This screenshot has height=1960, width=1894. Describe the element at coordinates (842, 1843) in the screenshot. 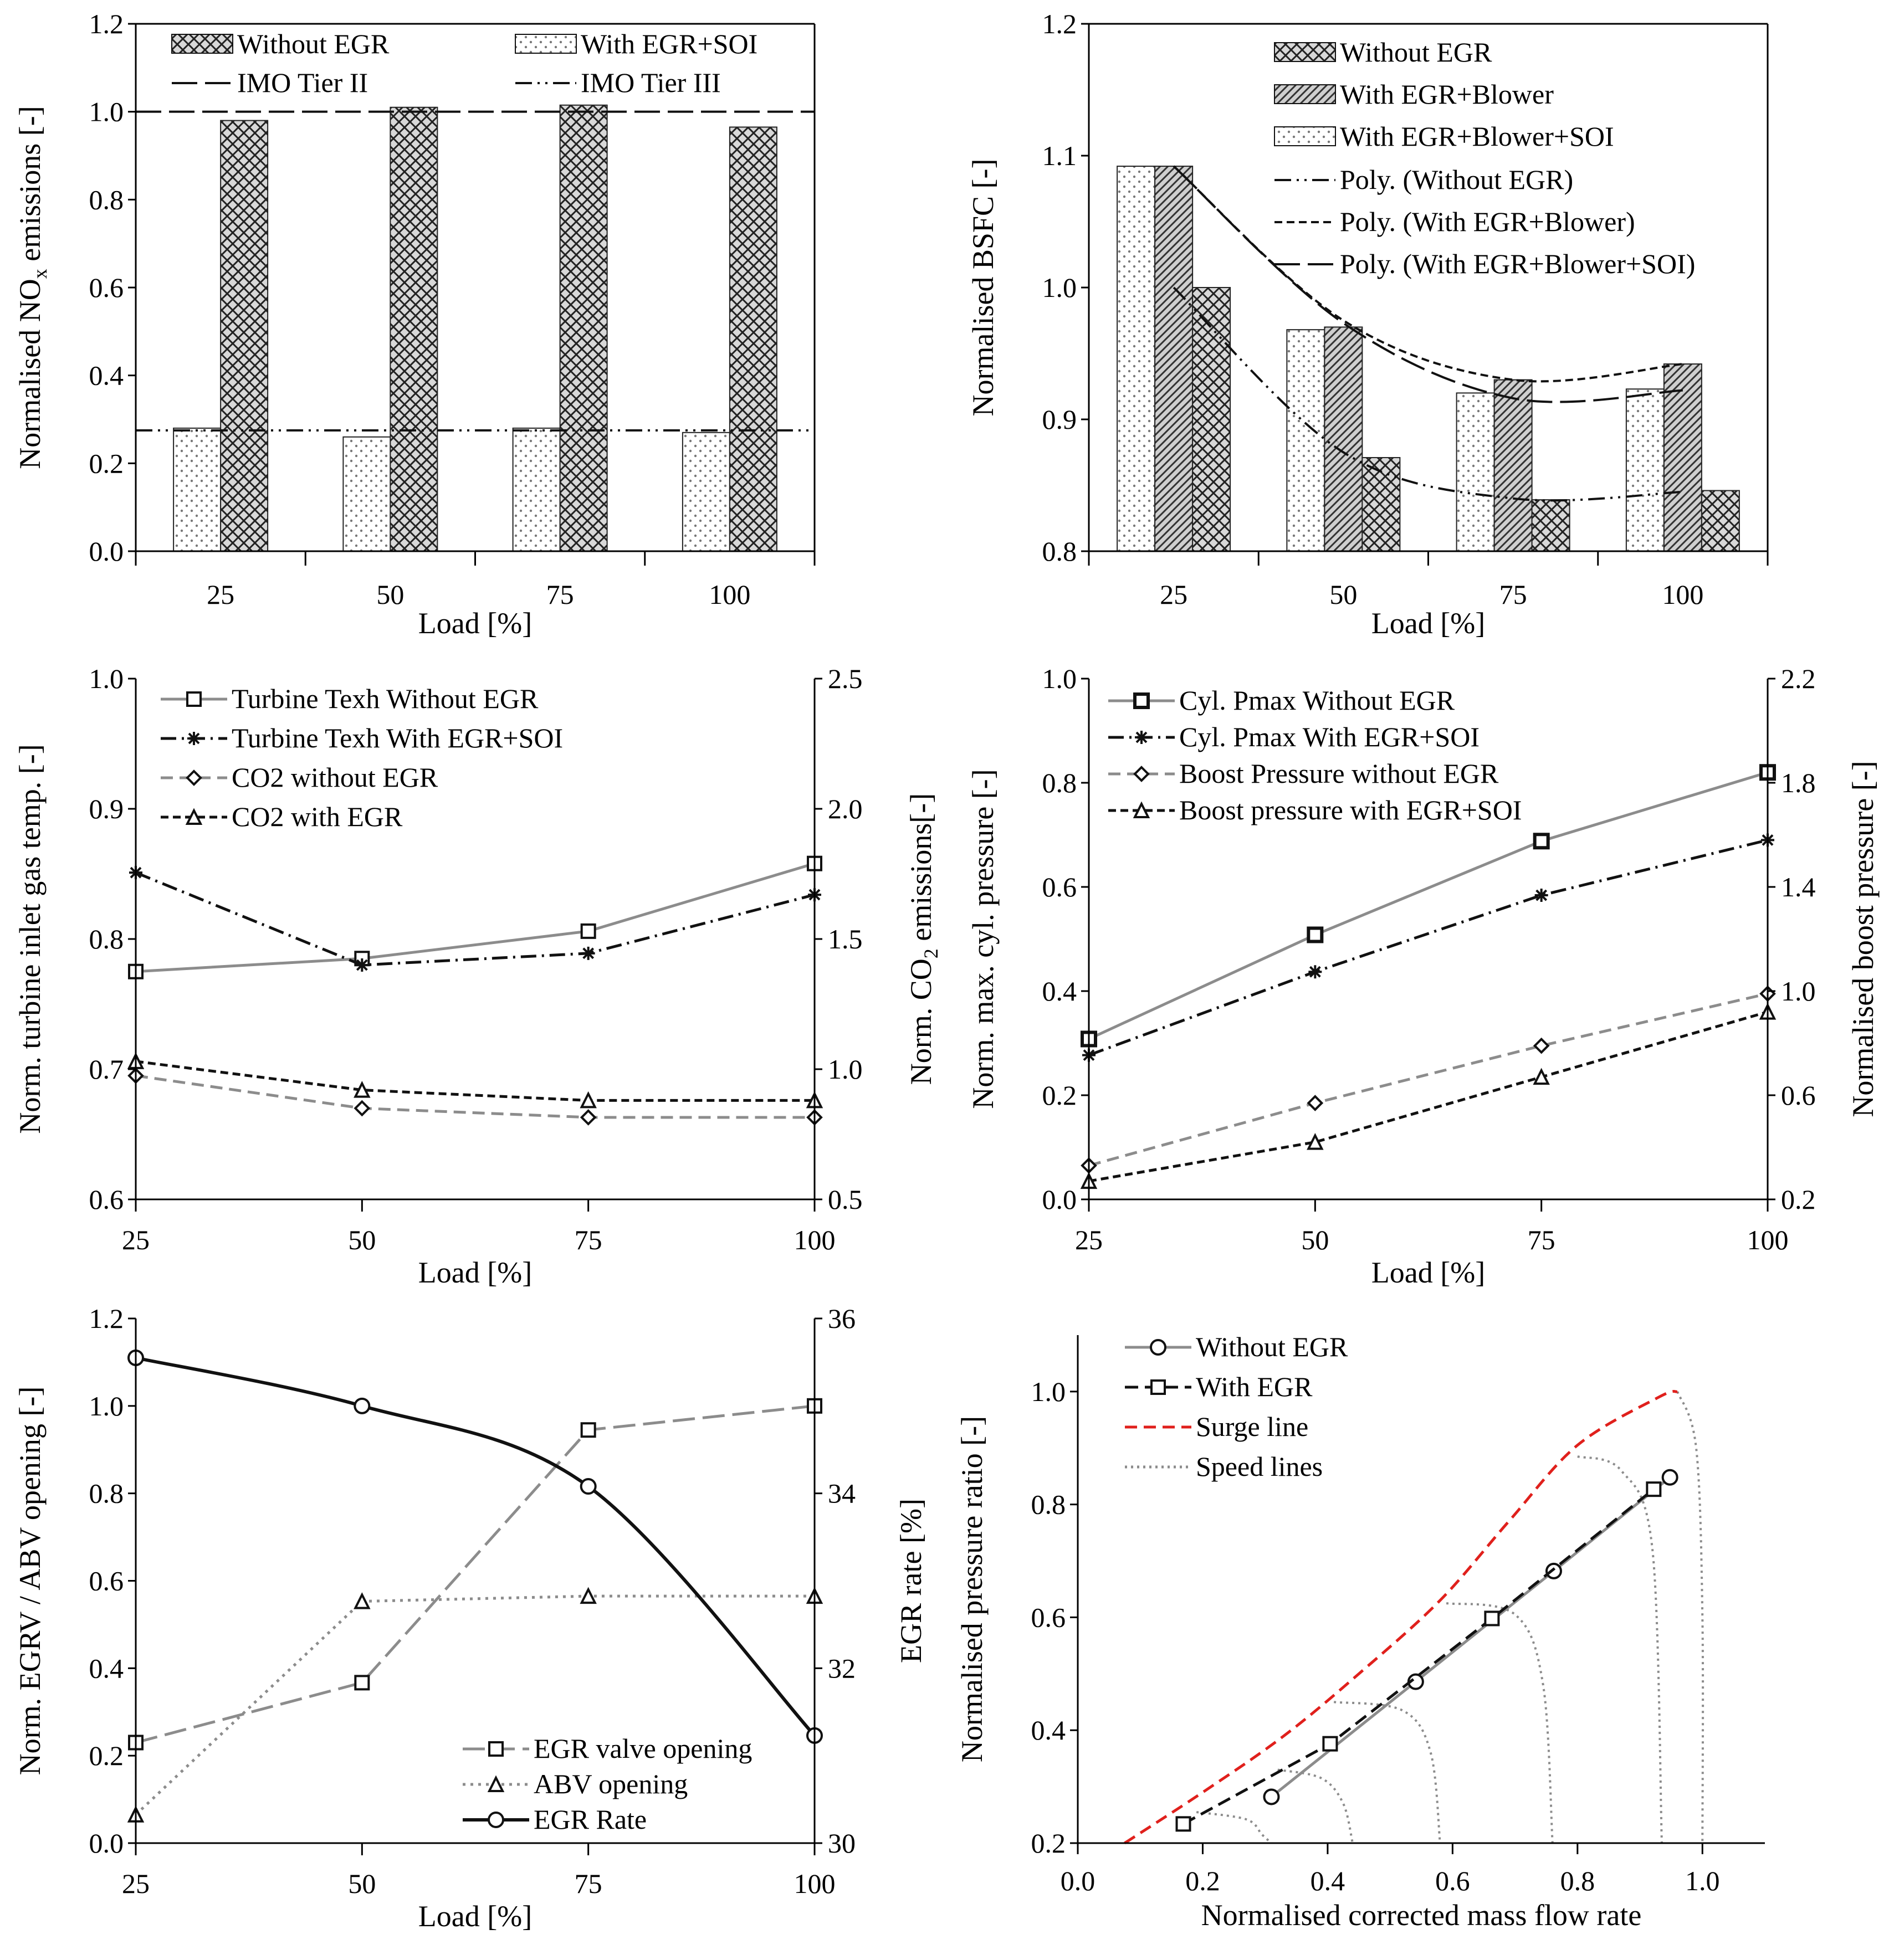

I see `y2-tick-label: 30` at that location.